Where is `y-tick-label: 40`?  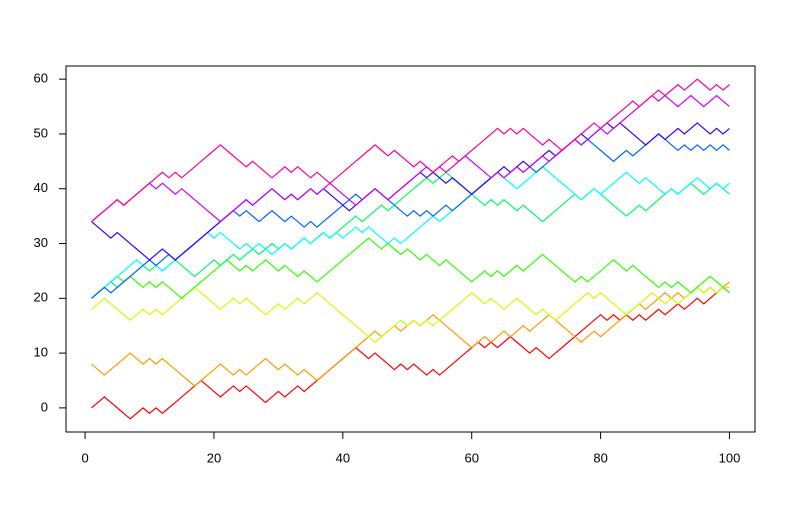
y-tick-label: 40 is located at coordinates (41, 187).